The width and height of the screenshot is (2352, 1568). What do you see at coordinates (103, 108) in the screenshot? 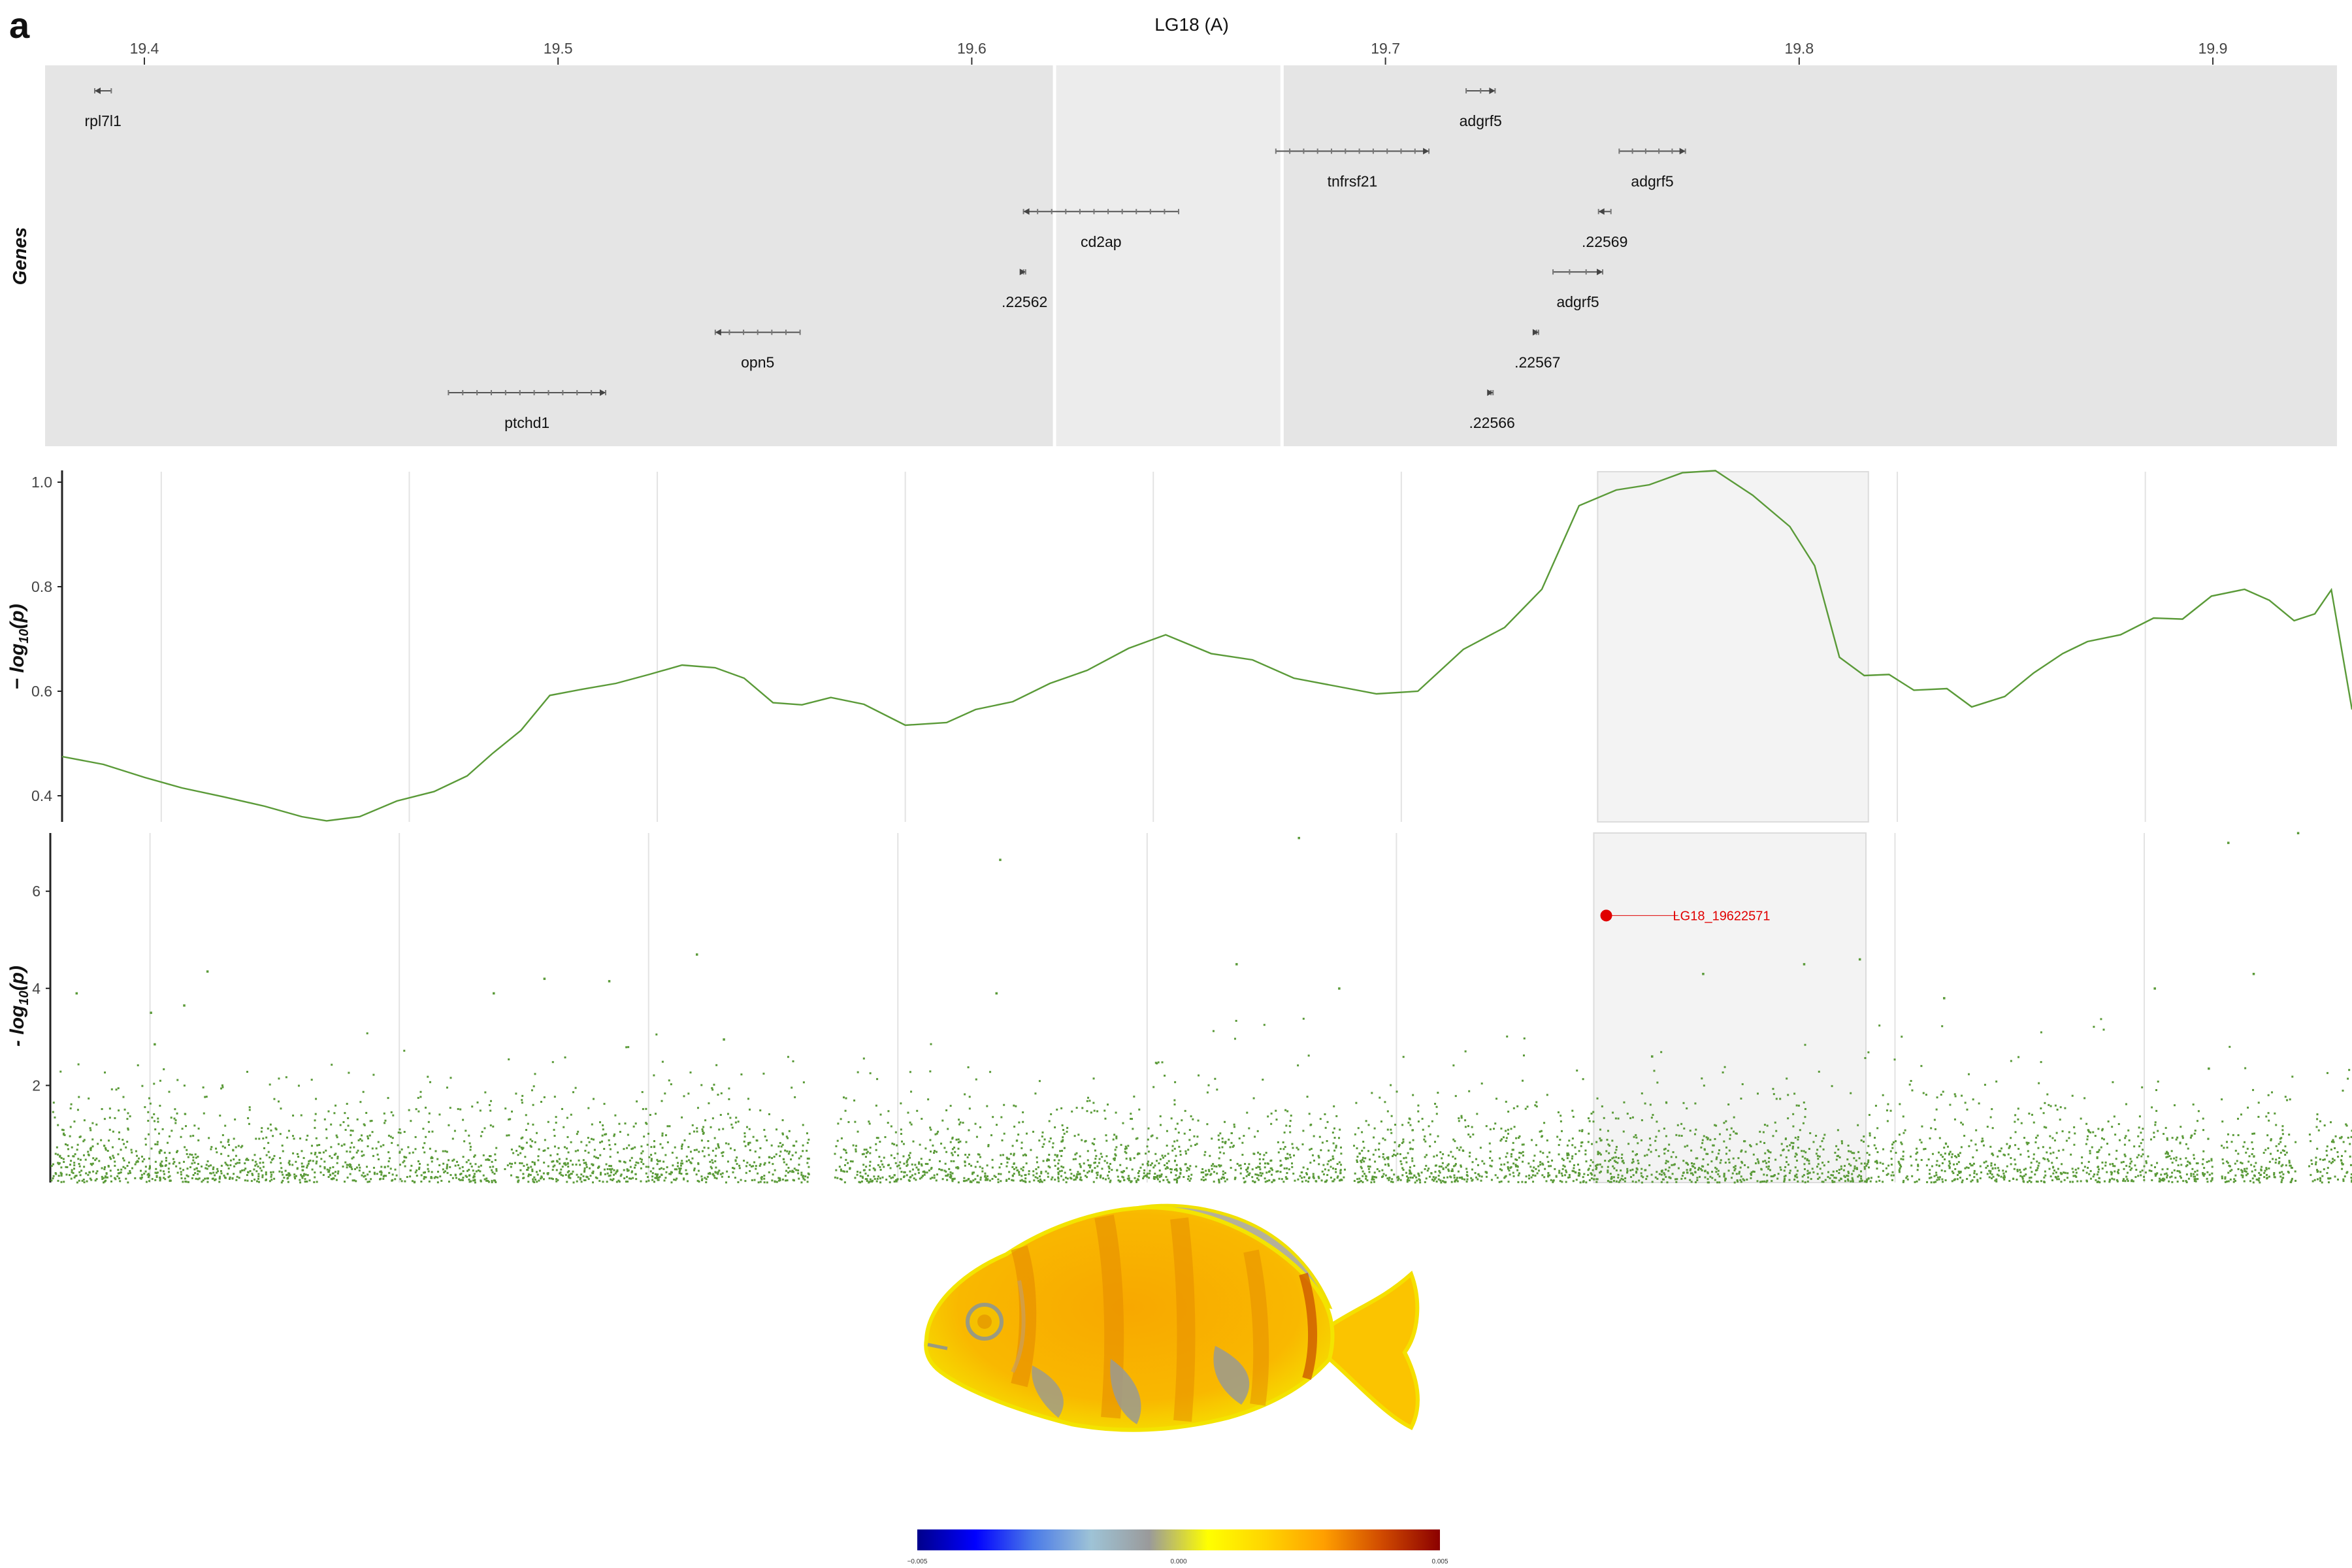
I see `gene-rpl7l1: rpl7l1` at bounding box center [103, 108].